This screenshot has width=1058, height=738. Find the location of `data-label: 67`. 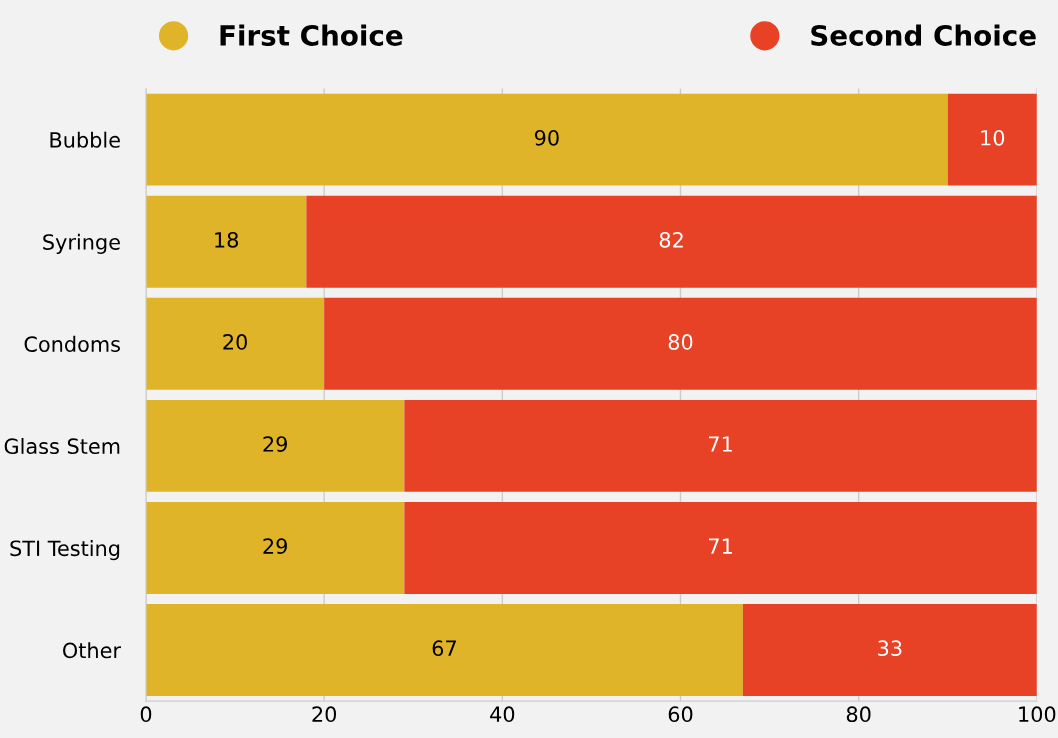

data-label: 67 is located at coordinates (444, 648).